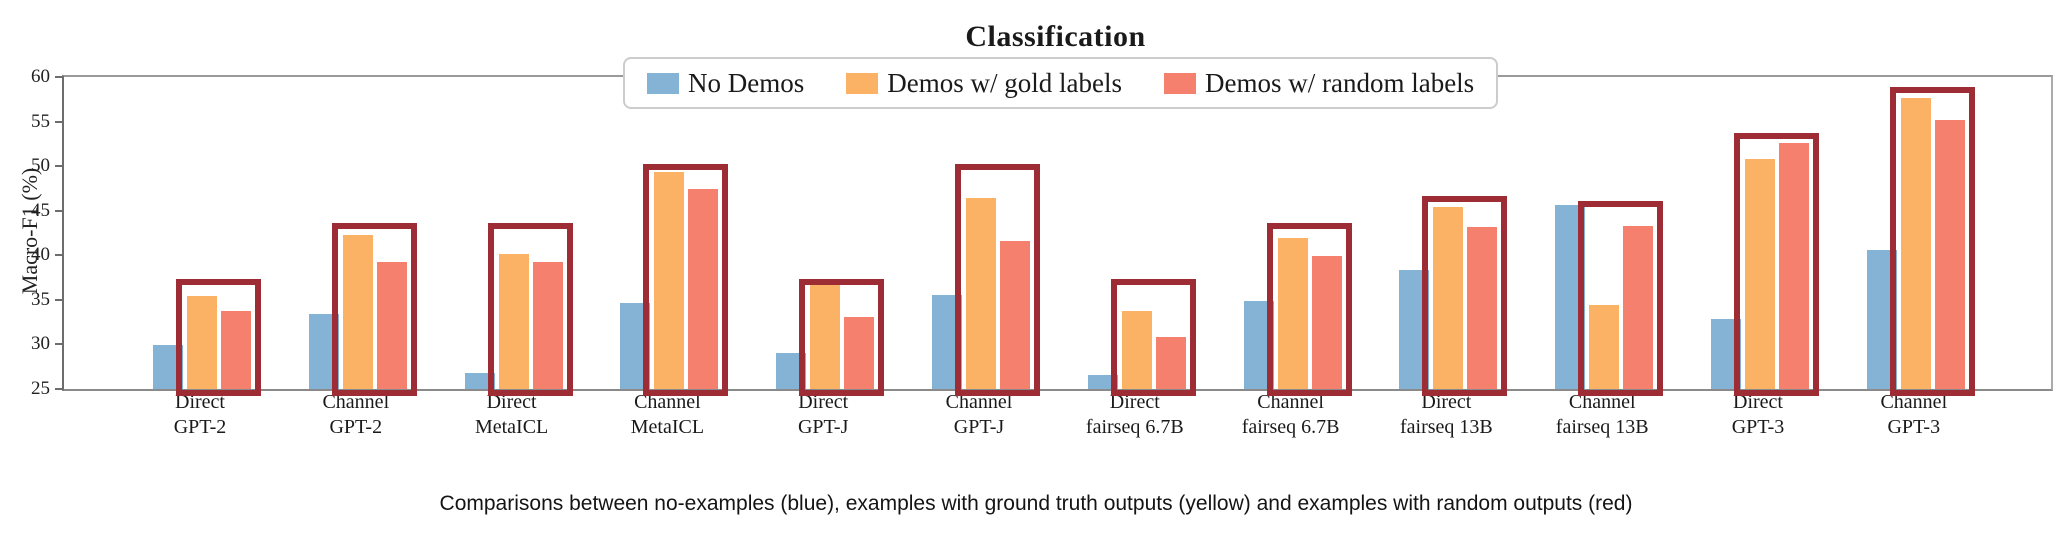 The height and width of the screenshot is (534, 2072). What do you see at coordinates (1339, 82) in the screenshot?
I see `legend-label: Demos w/ random labels` at bounding box center [1339, 82].